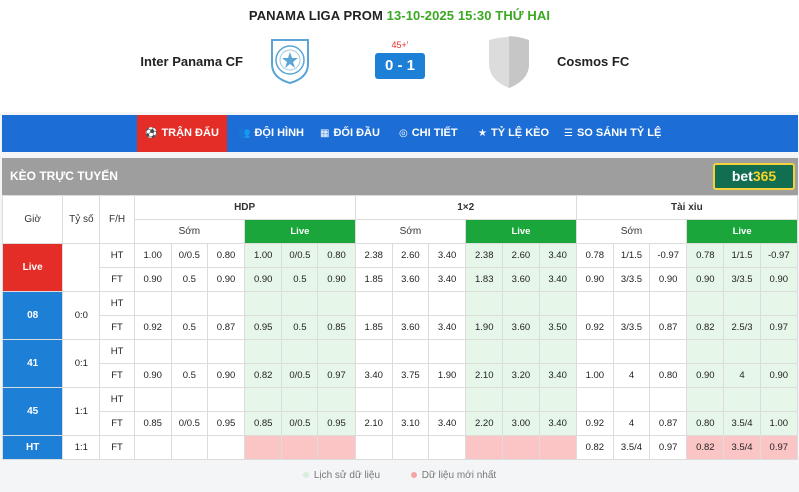 Image resolution: width=799 pixels, height=492 pixels. What do you see at coordinates (336, 375) in the screenshot?
I see `odds-cell-hdp-l: 0.97` at bounding box center [336, 375].